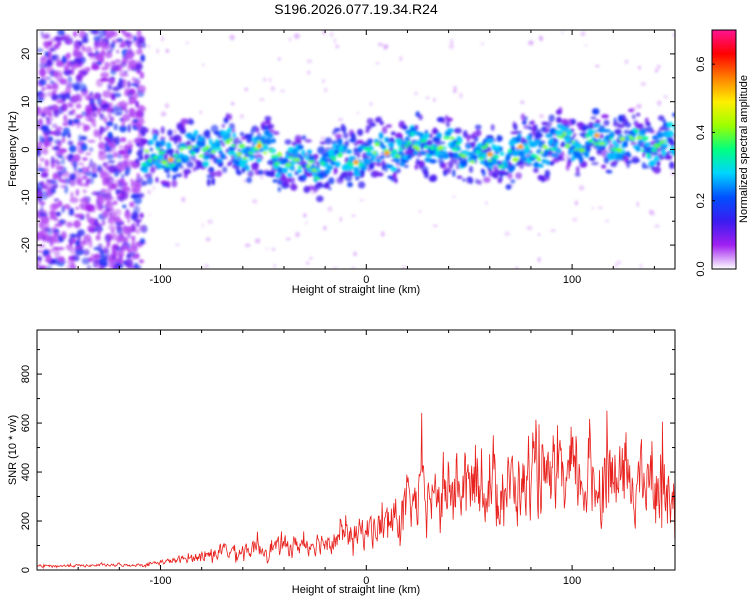 The image size is (750, 600). Describe the element at coordinates (356, 9) in the screenshot. I see `chart-title: S196.2026.077.19.34.R24` at that location.